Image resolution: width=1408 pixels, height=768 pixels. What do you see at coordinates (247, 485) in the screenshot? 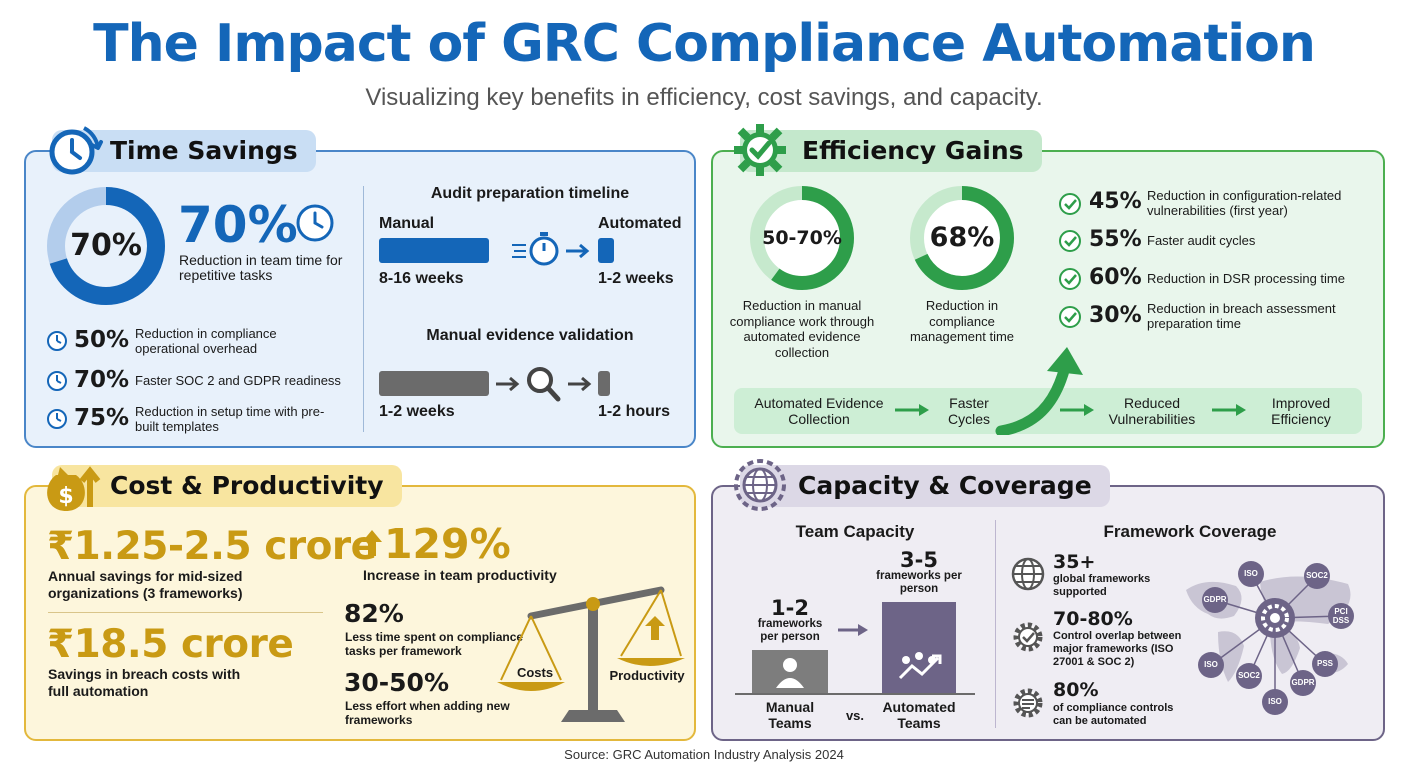
I see `cost-title: Cost & Productivity` at bounding box center [247, 485].